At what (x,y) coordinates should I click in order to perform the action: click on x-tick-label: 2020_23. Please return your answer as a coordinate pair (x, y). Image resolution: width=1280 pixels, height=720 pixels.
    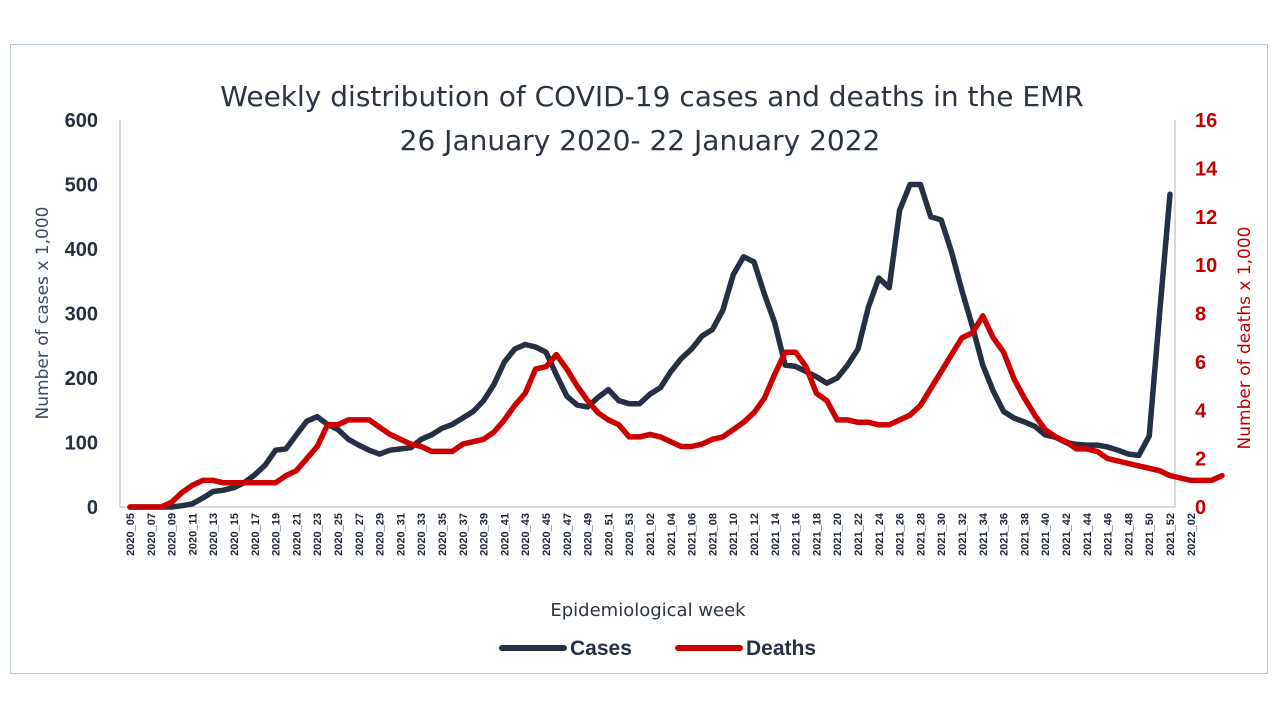
    Looking at the image, I should click on (318, 534).